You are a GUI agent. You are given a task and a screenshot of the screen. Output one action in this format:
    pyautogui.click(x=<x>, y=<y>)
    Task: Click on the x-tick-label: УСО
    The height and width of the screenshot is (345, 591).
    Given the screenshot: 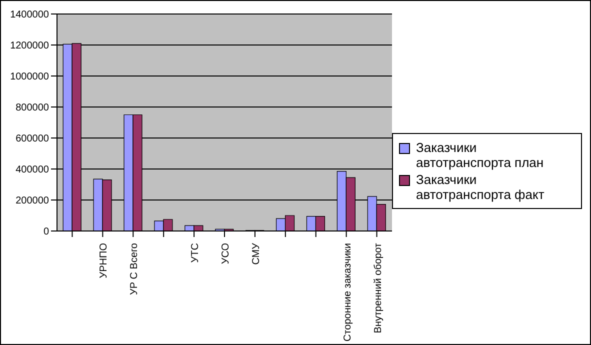 What is the action you would take?
    pyautogui.click(x=226, y=253)
    